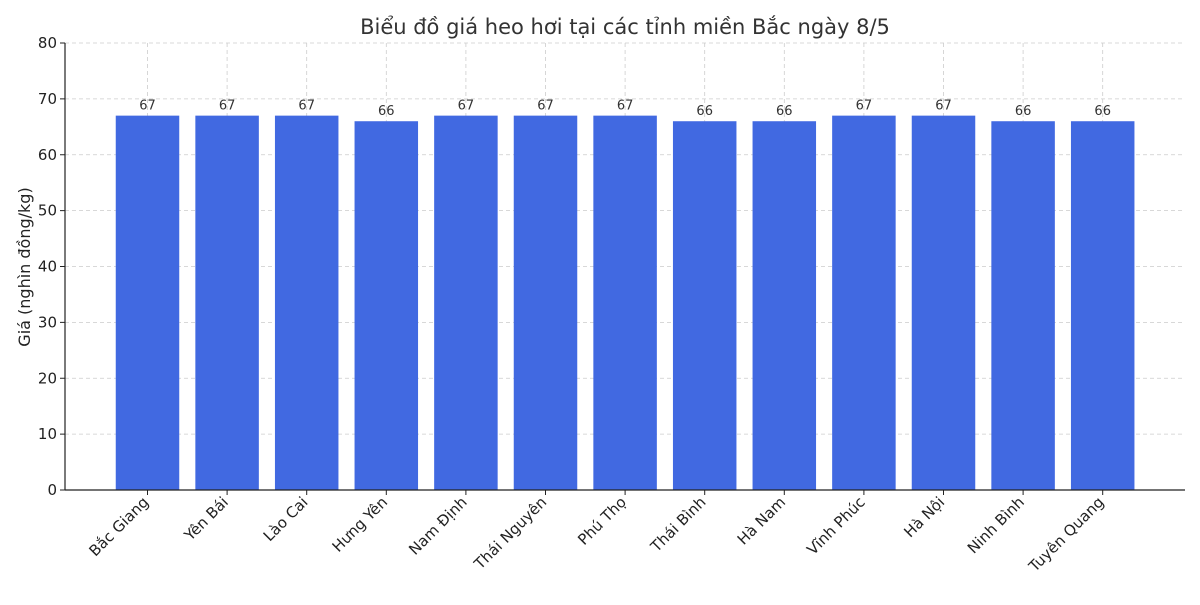 The image size is (1200, 605). I want to click on x-tick-label: Nam Định, so click(437, 525).